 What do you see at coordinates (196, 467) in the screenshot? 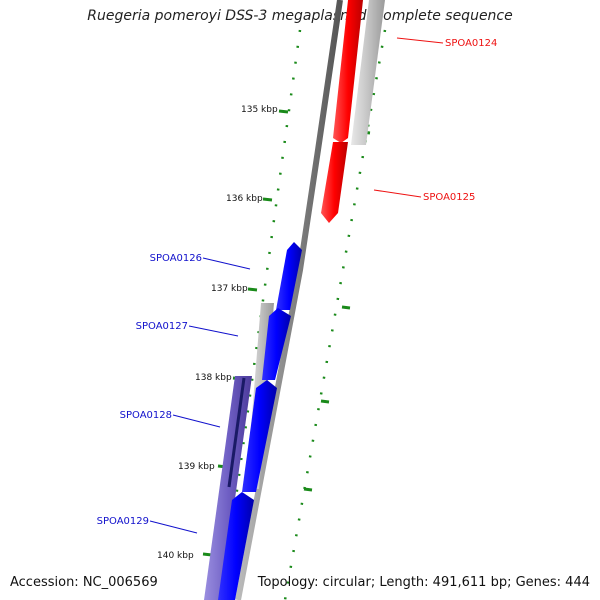
I see `tick-label: 139 kbp` at bounding box center [196, 467].